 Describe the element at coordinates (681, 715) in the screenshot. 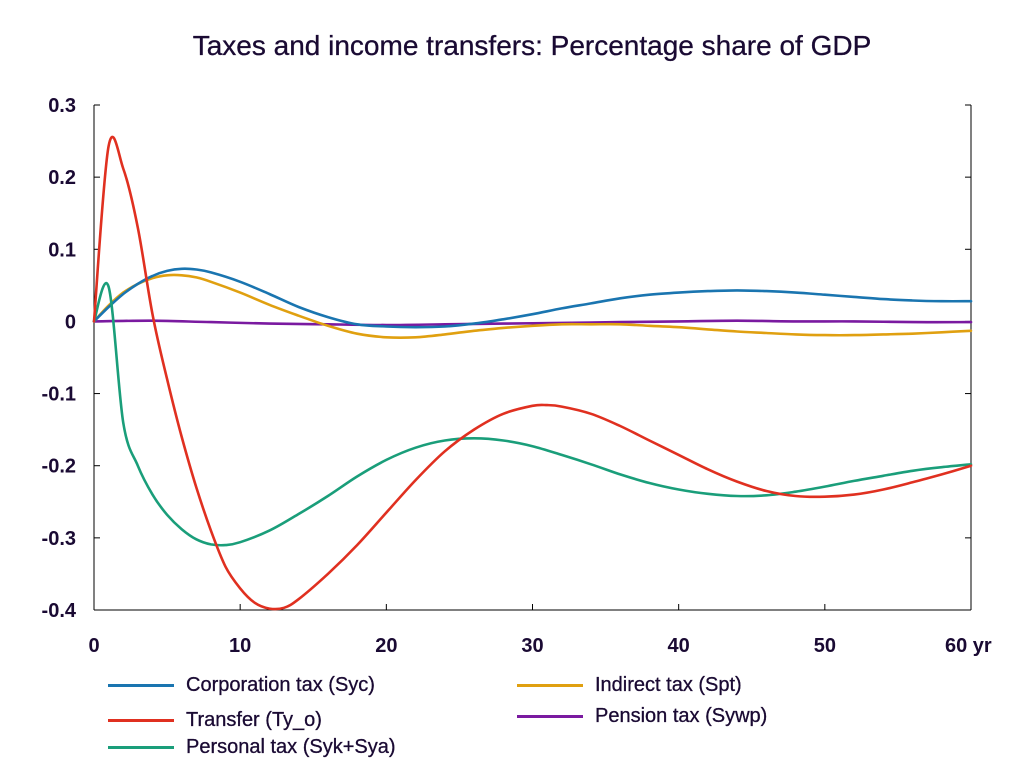

I see `legend-label: Pension tax (Sywp)` at that location.